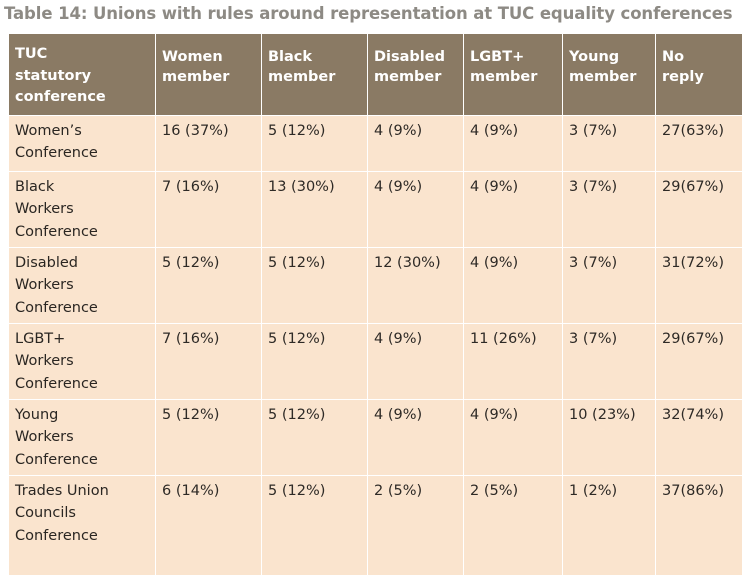 This screenshot has height=584, width=750. What do you see at coordinates (513, 360) in the screenshot?
I see `table-cell: 11 (26%)` at bounding box center [513, 360].